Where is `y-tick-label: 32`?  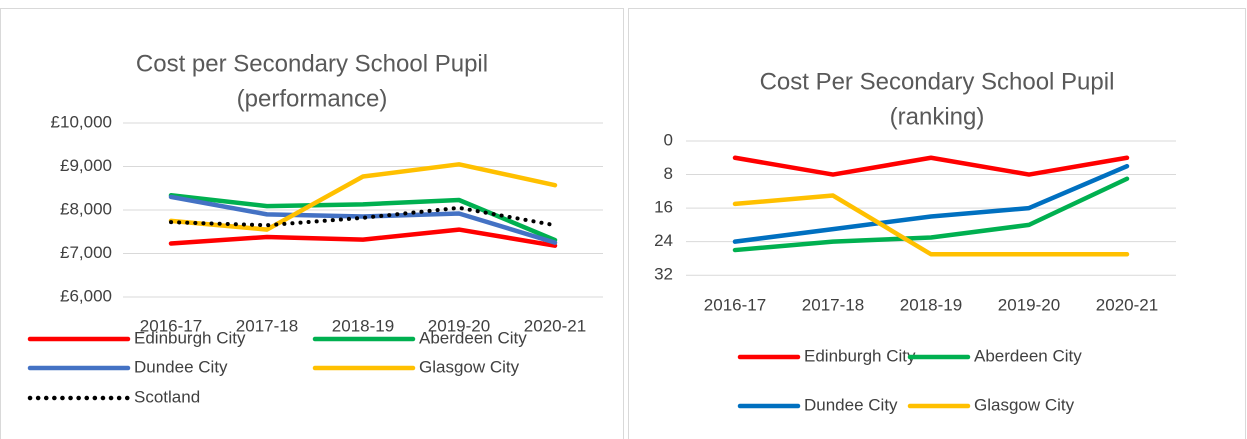 y-tick-label: 32 is located at coordinates (663, 274).